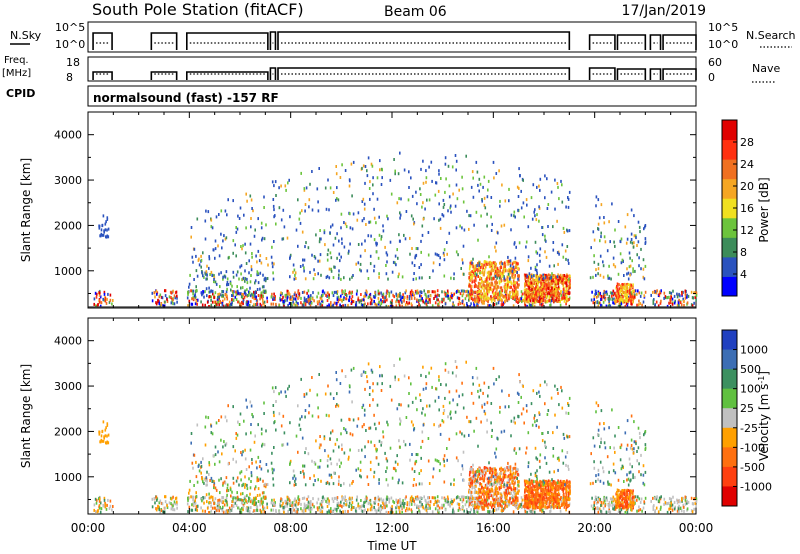 The width and height of the screenshot is (800, 554). What do you see at coordinates (747, 164) in the screenshot?
I see `colorbar-tick-label-5: 24` at bounding box center [747, 164].